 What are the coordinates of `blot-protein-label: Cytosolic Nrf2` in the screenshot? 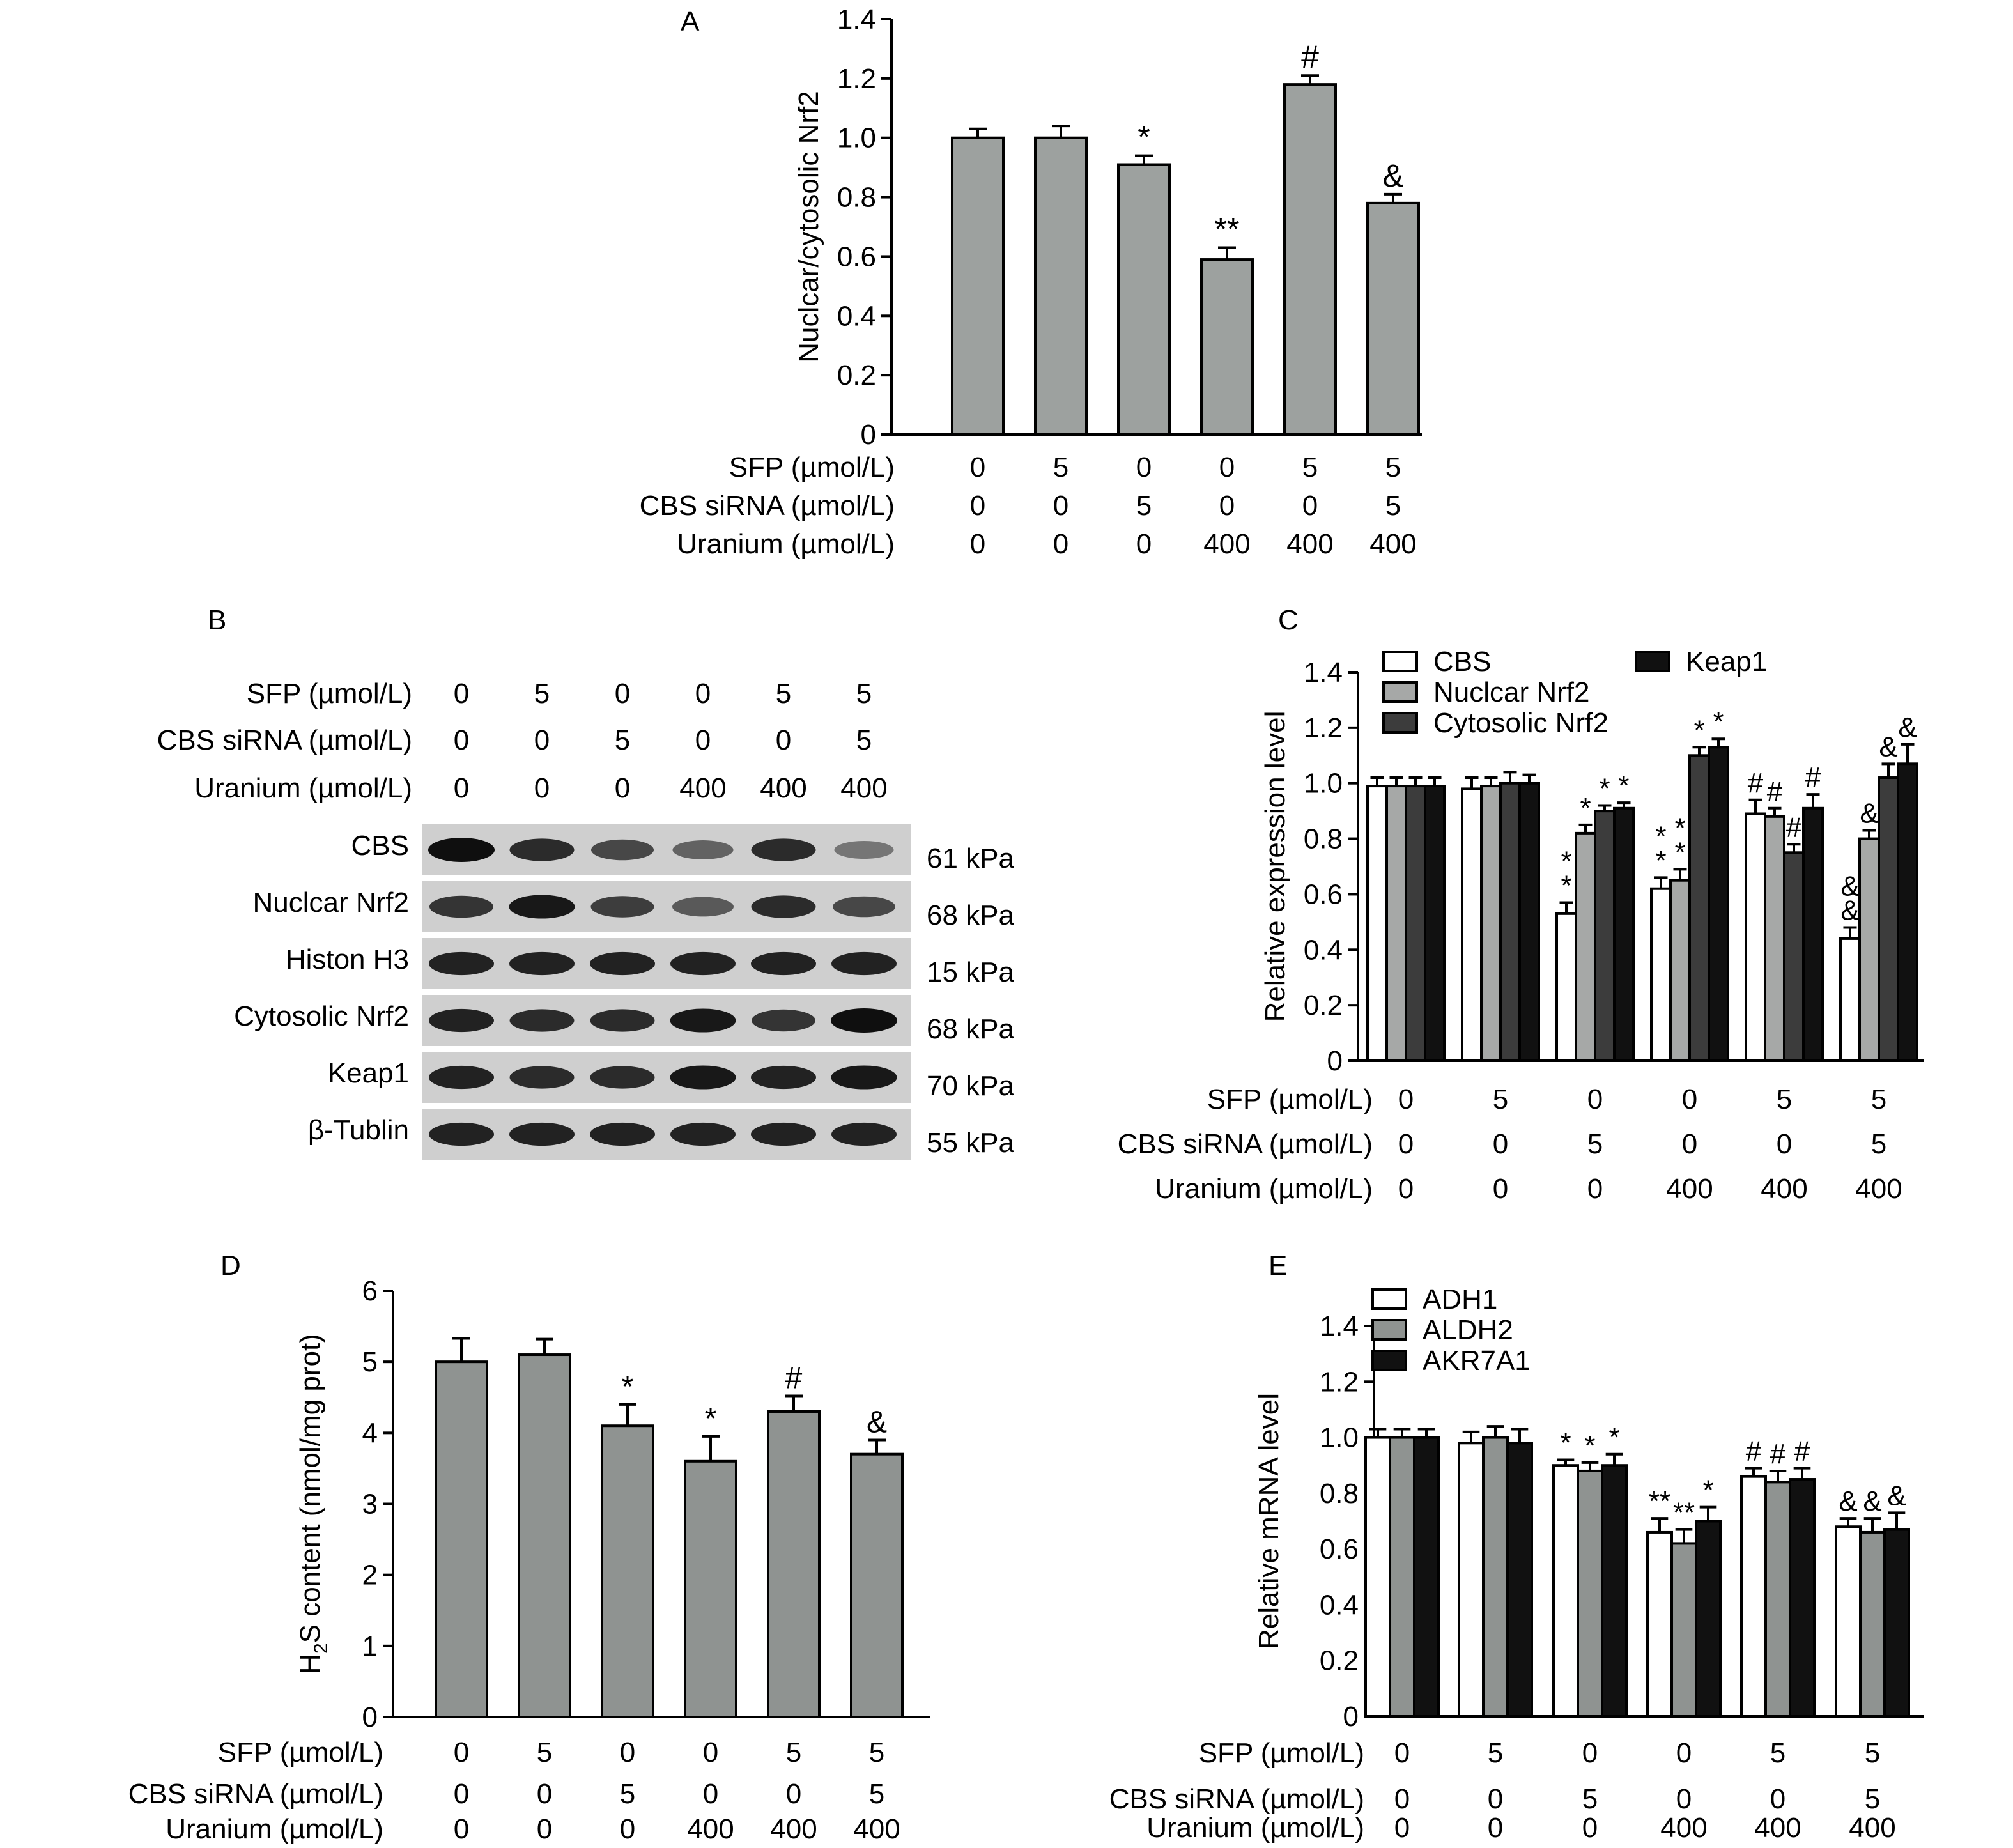 It's located at (321, 1016).